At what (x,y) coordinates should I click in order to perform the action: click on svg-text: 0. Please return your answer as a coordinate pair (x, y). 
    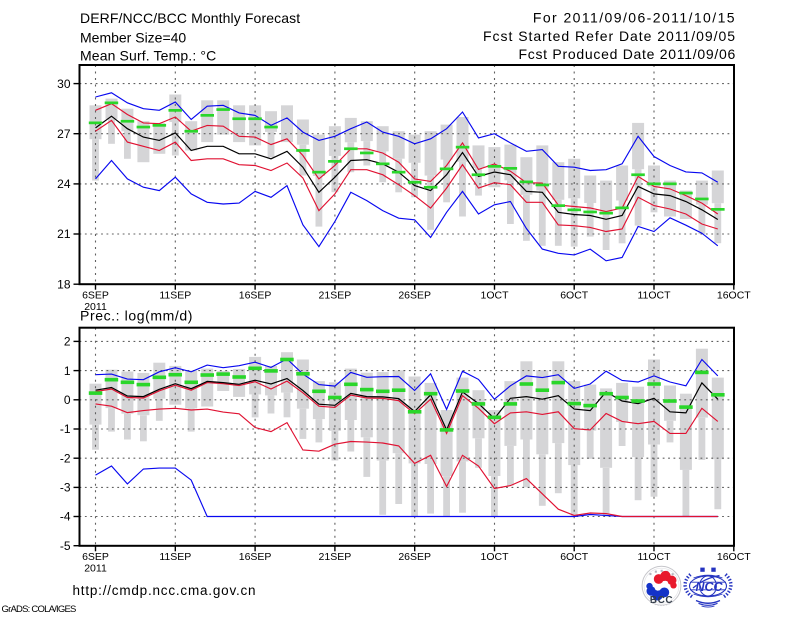
    Looking at the image, I should click on (67, 400).